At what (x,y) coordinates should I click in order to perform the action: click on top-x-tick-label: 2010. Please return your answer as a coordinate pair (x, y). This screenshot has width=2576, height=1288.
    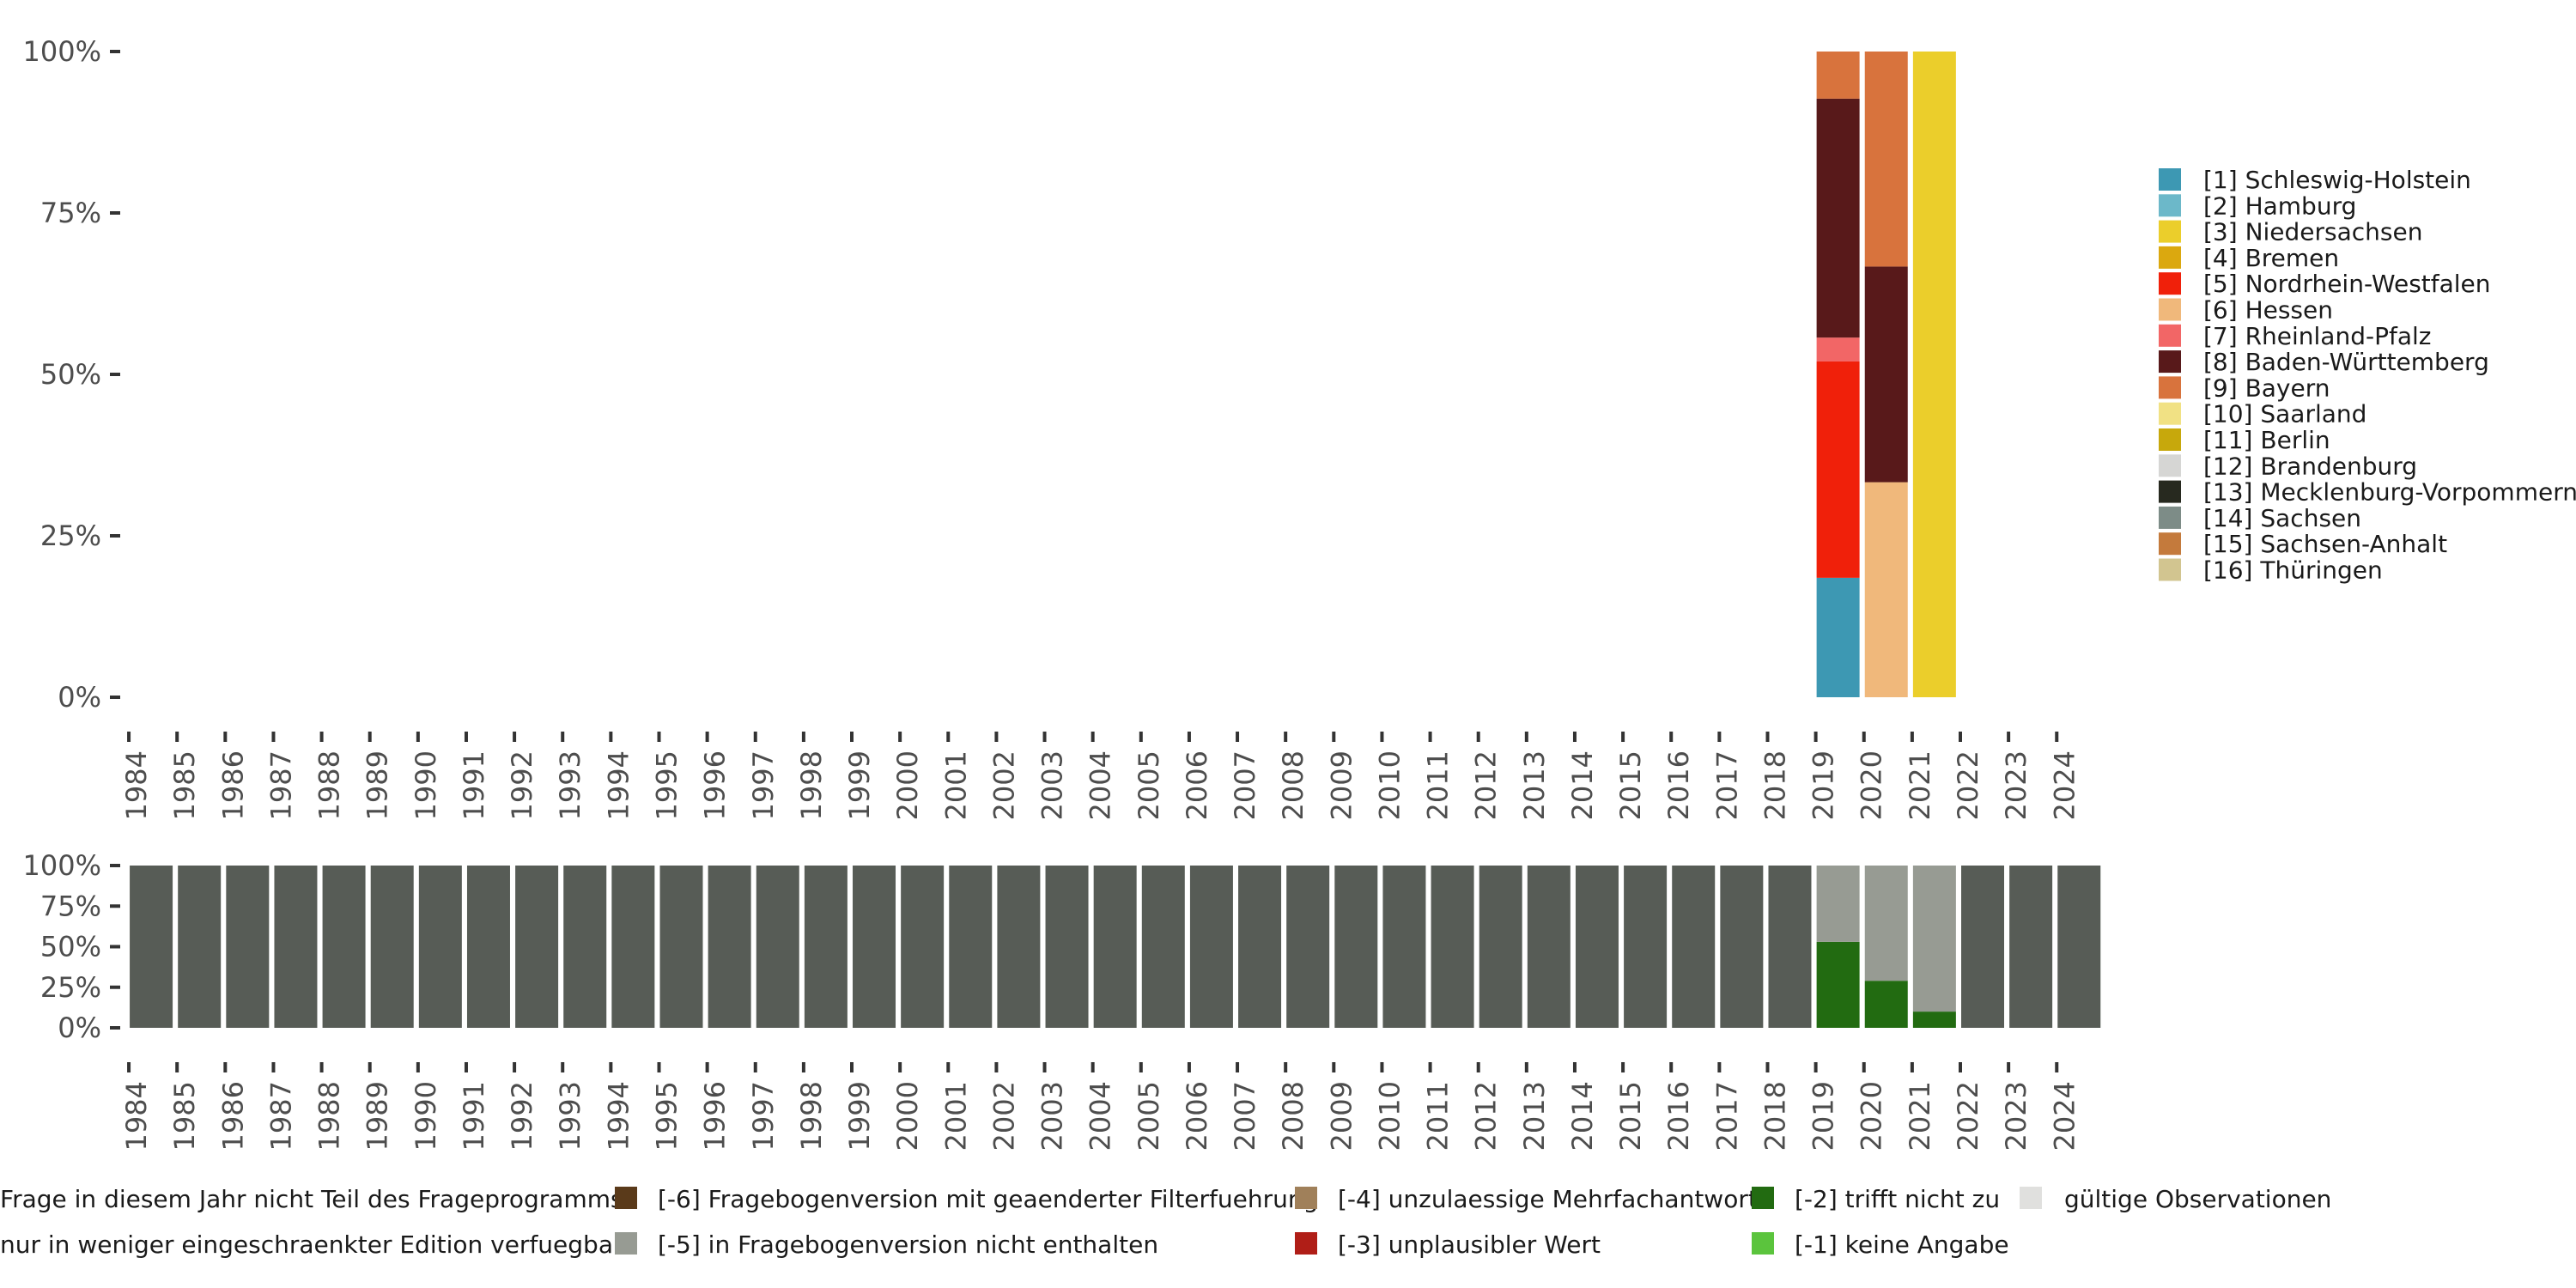
    Looking at the image, I should click on (1389, 785).